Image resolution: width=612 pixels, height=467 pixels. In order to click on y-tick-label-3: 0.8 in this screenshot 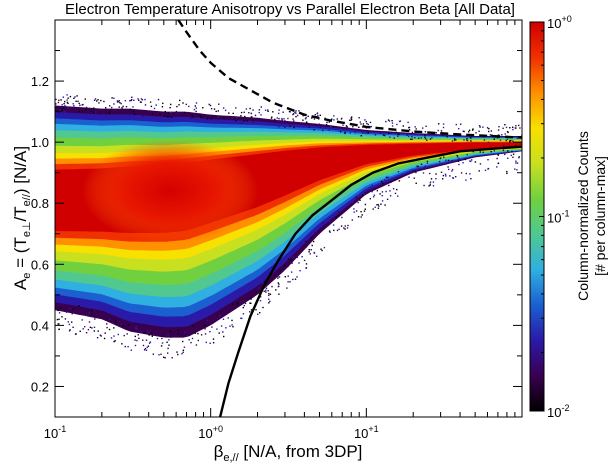, I will do `click(40, 203)`.